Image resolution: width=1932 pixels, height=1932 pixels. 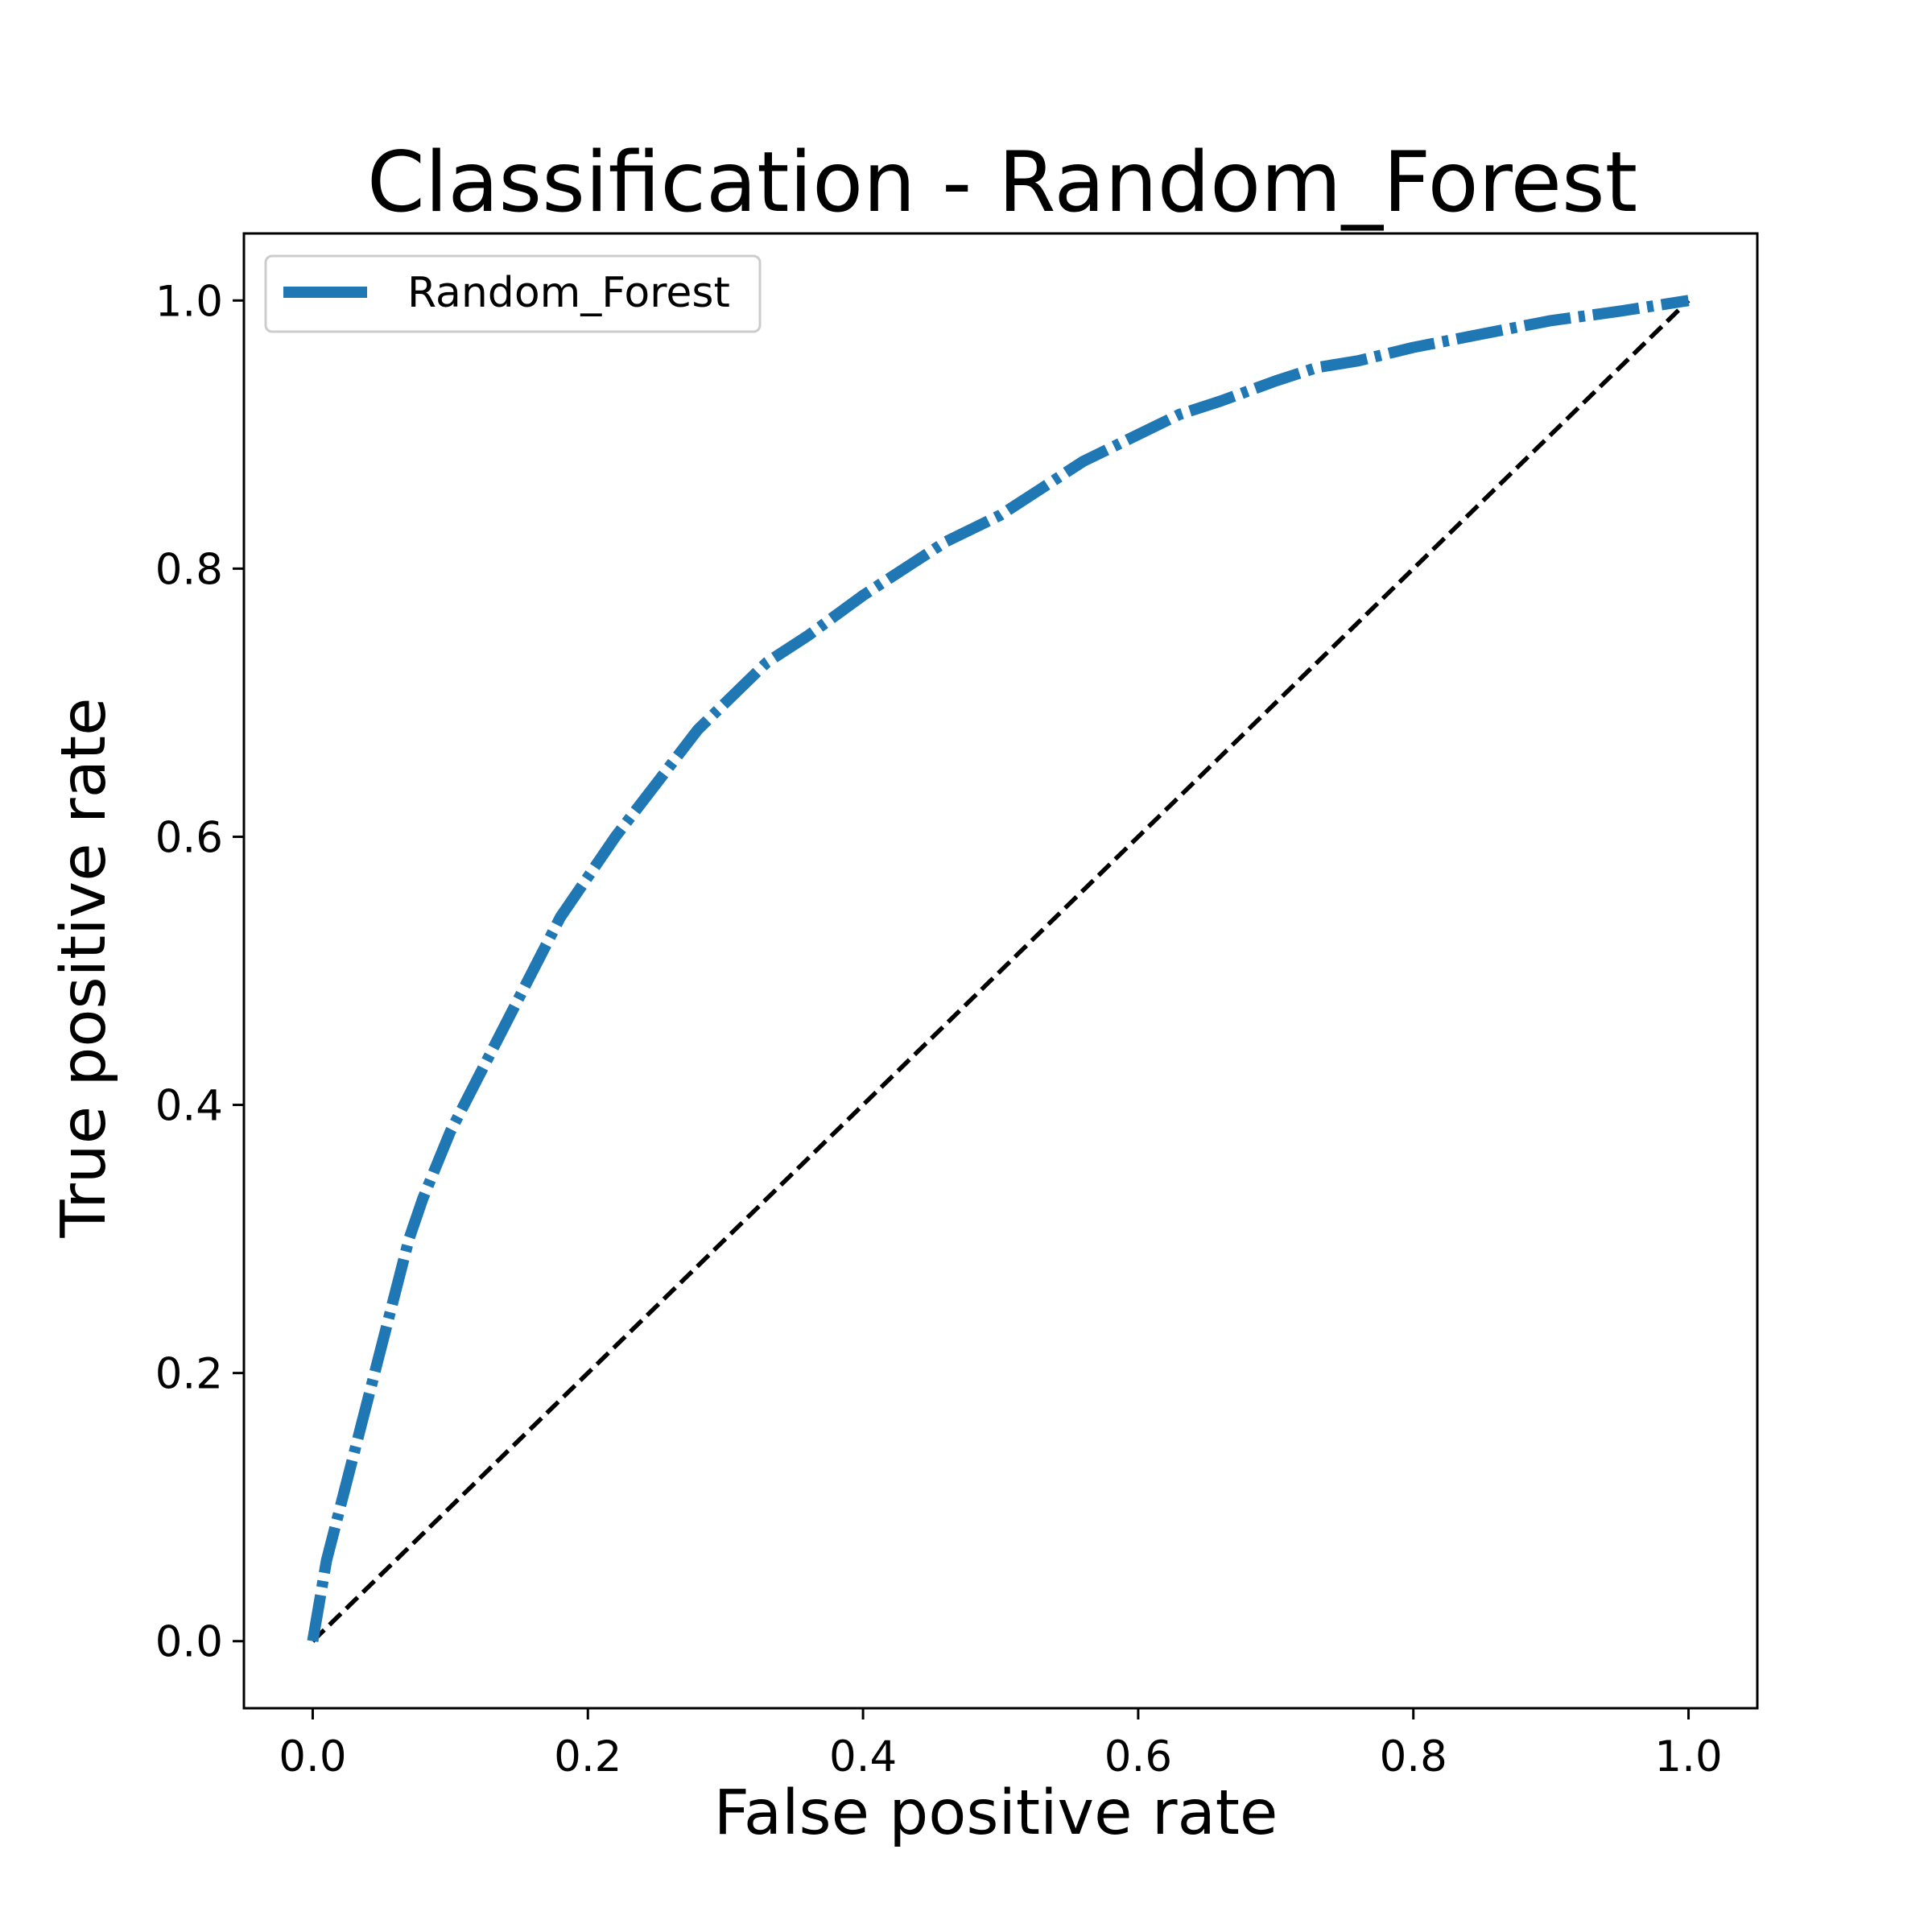 I want to click on x-tick-label: 0.2, so click(x=587, y=1756).